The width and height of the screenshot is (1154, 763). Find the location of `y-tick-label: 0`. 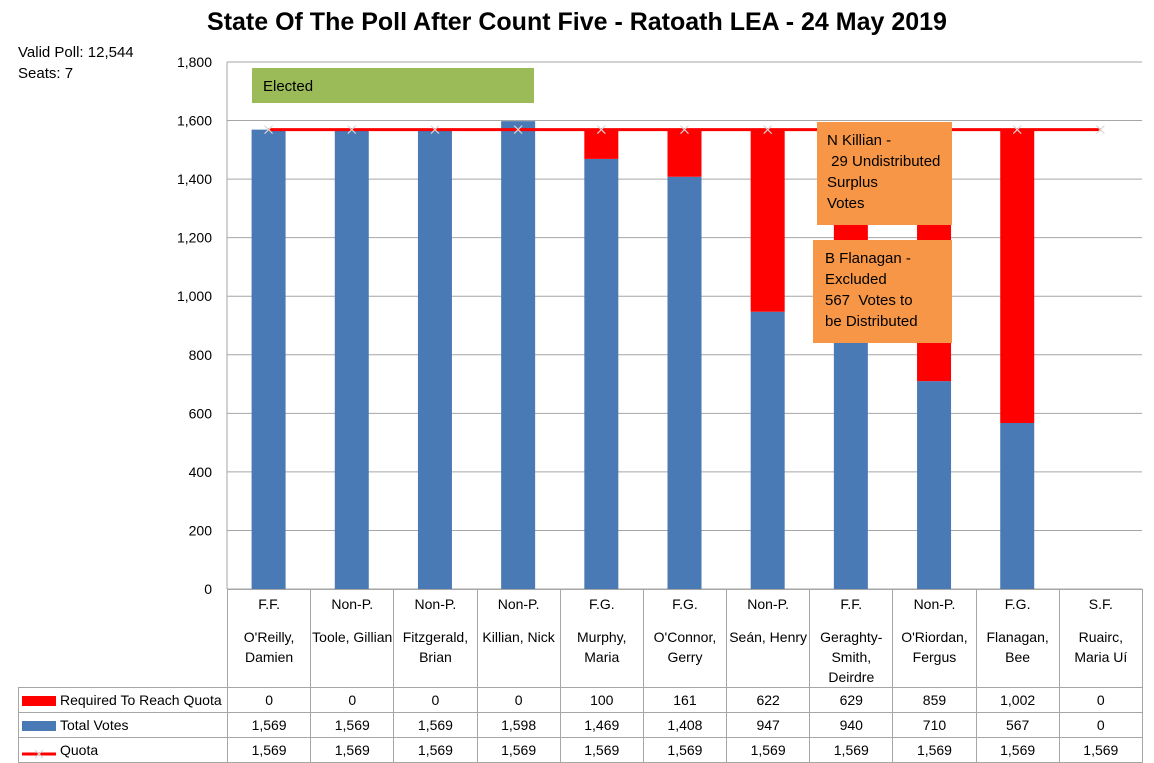

y-tick-label: 0 is located at coordinates (208, 589).